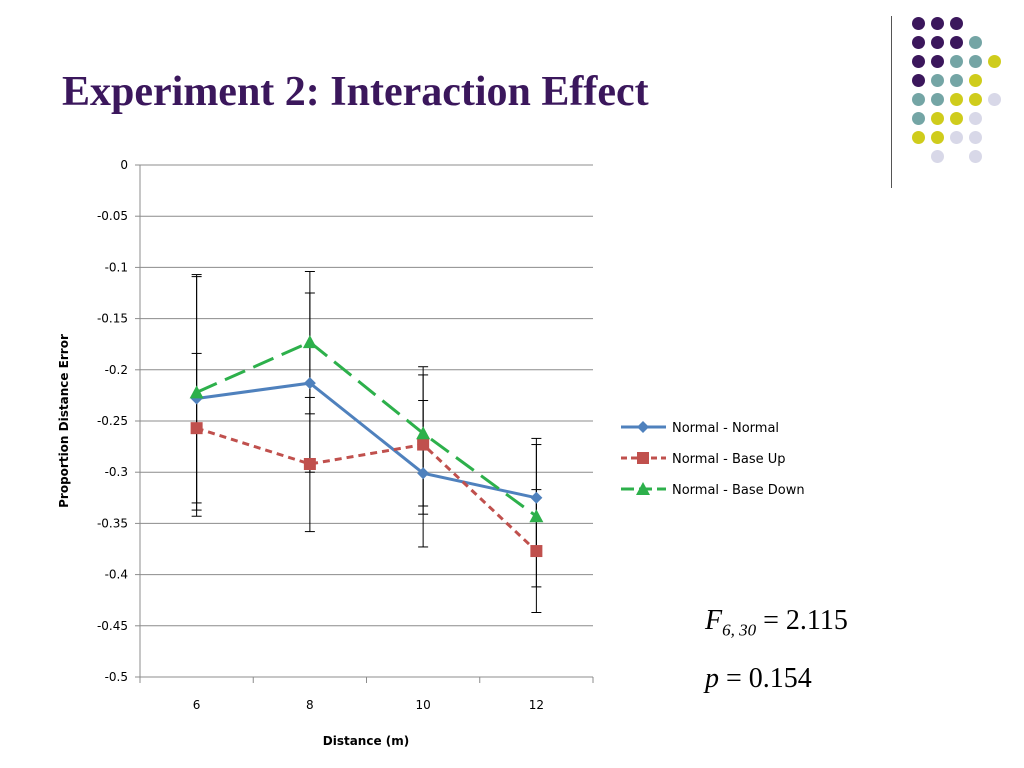 The image size is (1024, 768). What do you see at coordinates (738, 490) in the screenshot?
I see `legend-label: Normal - Base Down` at bounding box center [738, 490].